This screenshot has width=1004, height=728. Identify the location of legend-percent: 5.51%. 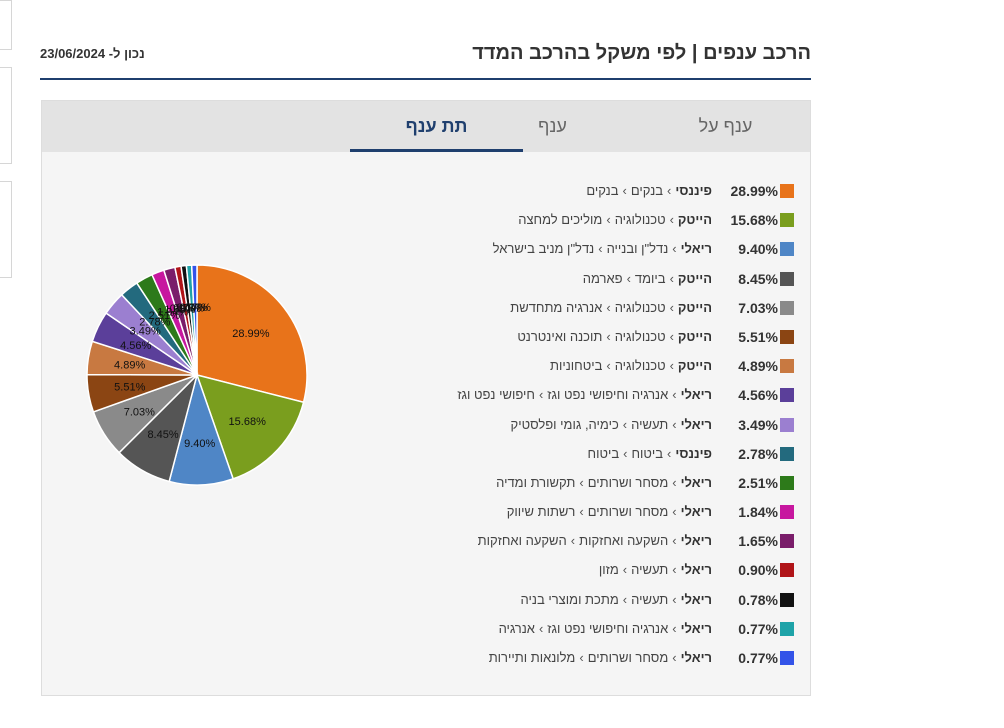
(758, 336).